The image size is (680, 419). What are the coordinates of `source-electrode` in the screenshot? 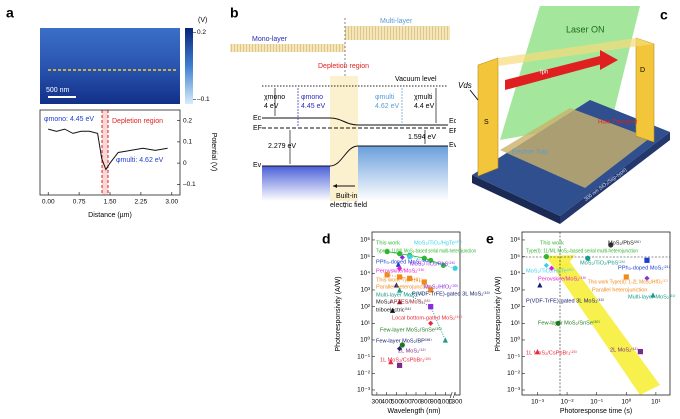 It's located at (488, 117).